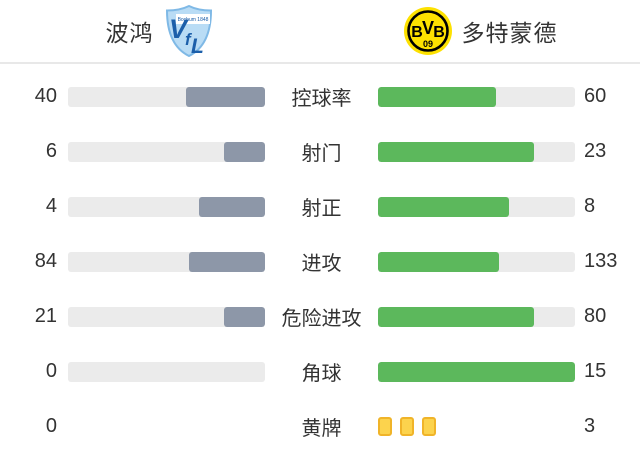 The width and height of the screenshot is (640, 461). I want to click on stat-row: 21 危险进攻 80, so click(320, 316).